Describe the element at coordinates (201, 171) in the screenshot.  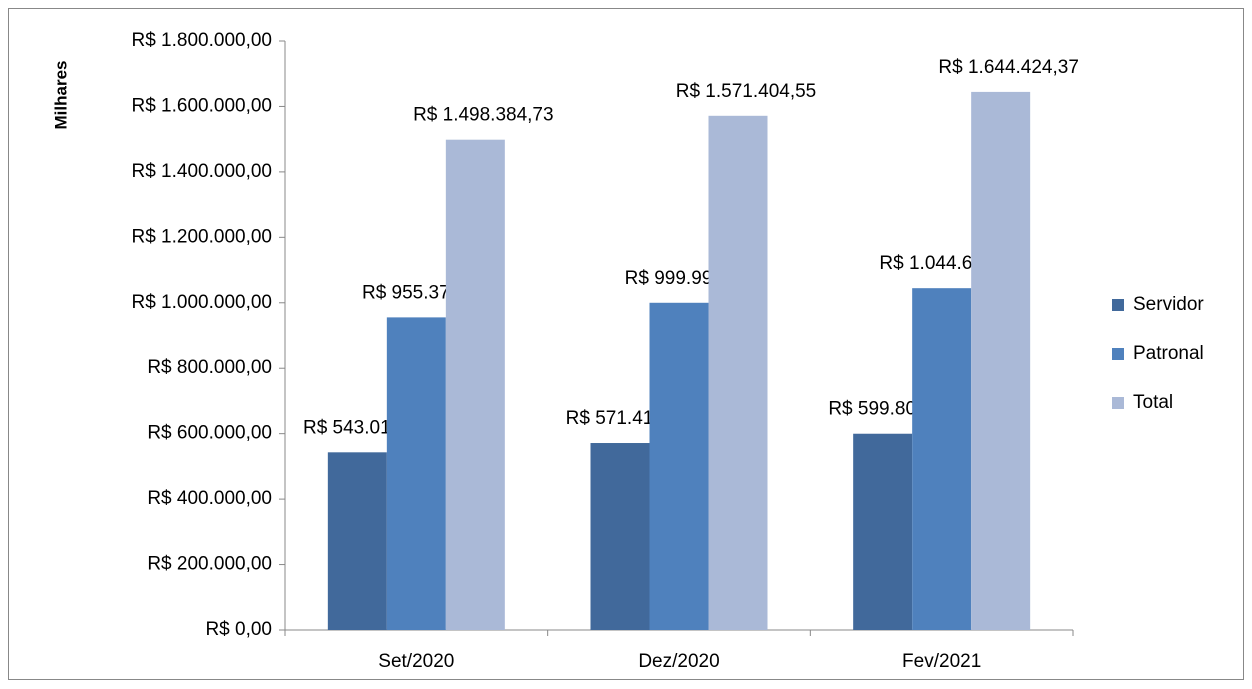
I see `y-tick-label: R$ 1.400.000,00` at that location.